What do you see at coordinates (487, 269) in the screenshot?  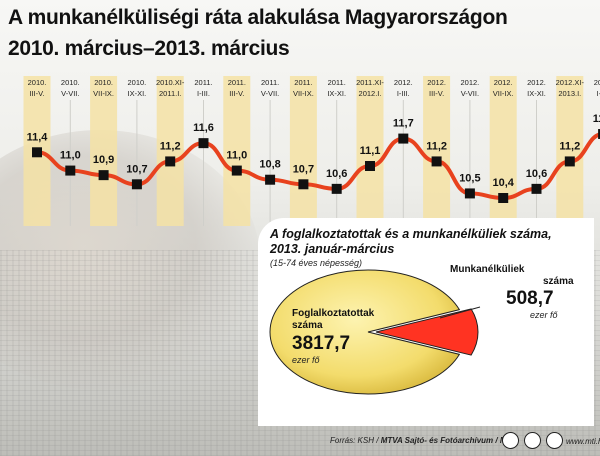 I see `unemployed-label: Munkanélküliek` at bounding box center [487, 269].